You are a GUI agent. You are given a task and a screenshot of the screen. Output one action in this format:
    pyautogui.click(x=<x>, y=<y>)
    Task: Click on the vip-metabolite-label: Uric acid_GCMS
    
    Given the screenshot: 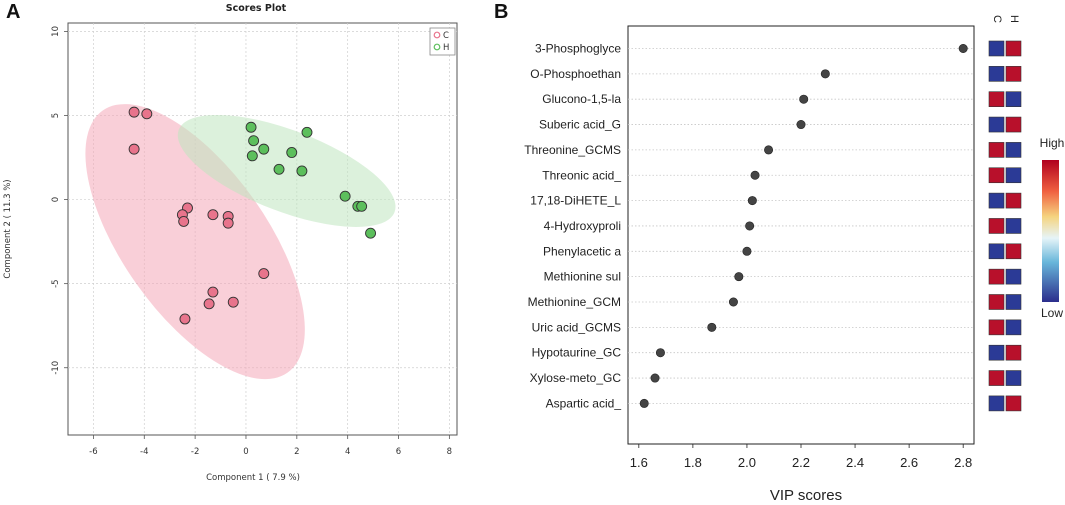 What is the action you would take?
    pyautogui.click(x=576, y=327)
    